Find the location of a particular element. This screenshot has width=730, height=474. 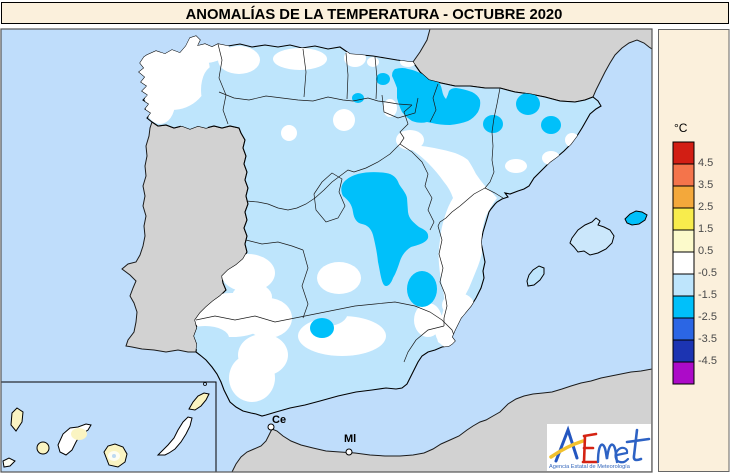

svg-text: -1.5 is located at coordinates (707, 295).